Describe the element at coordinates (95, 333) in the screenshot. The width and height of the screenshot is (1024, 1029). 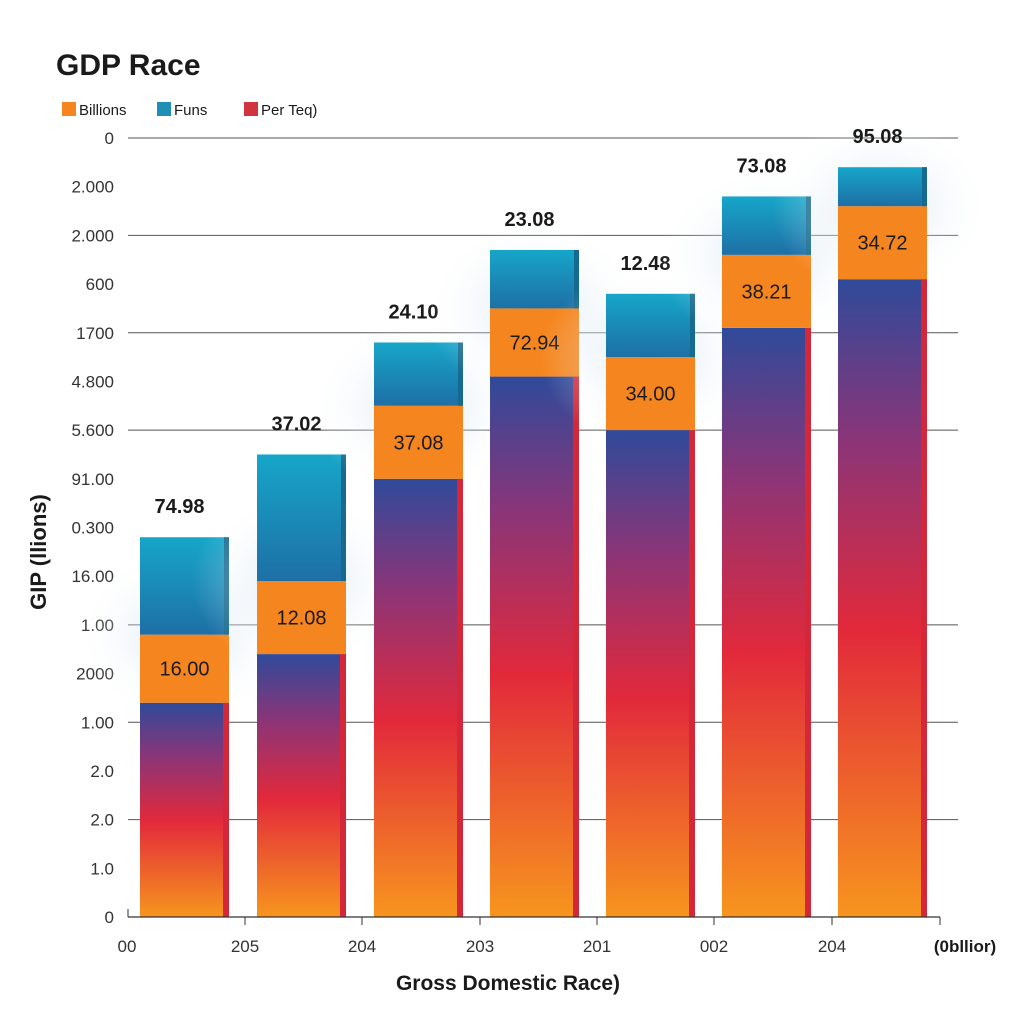
I see `y-tick-label: 1700` at that location.